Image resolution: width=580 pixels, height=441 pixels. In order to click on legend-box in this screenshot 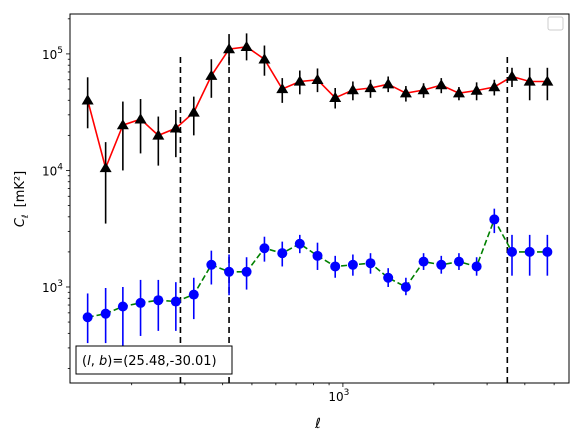, I will do `click(555, 23)`.